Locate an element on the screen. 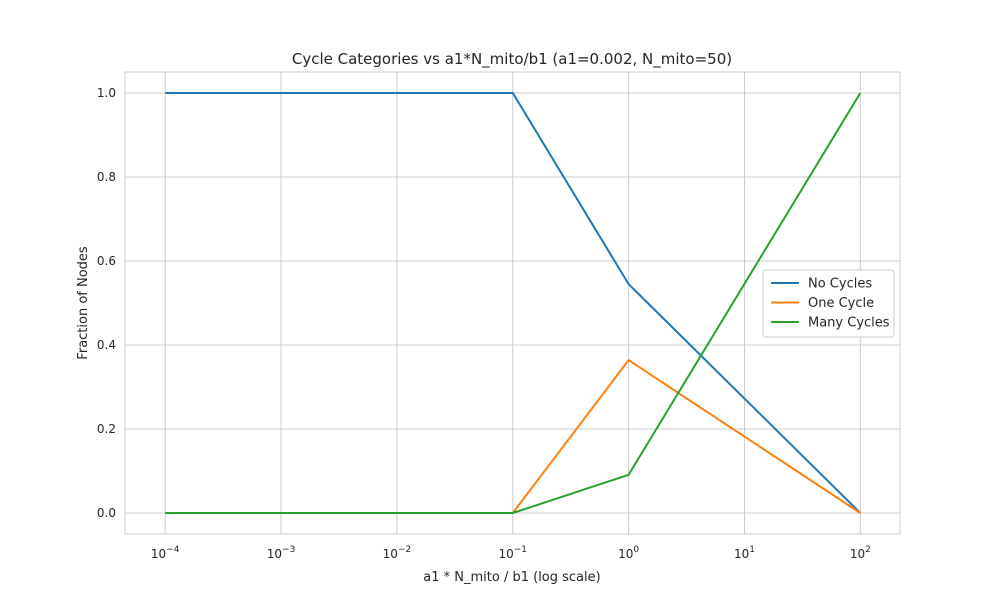 The image size is (1000, 600). legend: No Cycles One Cycle Many Cycles is located at coordinates (828, 303).